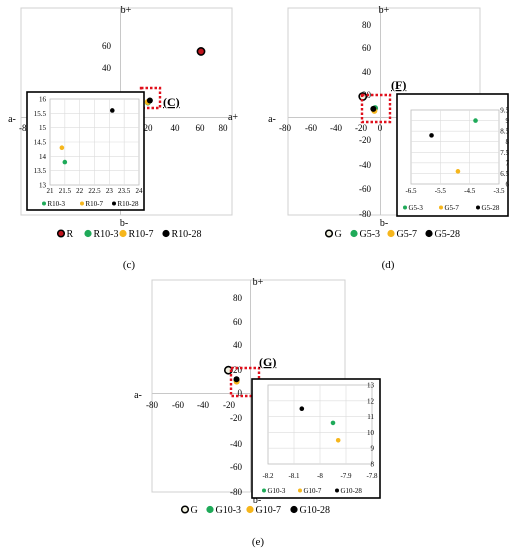 This screenshot has width=513, height=550. I want to click on callout-label-d: (F), so click(398, 85).